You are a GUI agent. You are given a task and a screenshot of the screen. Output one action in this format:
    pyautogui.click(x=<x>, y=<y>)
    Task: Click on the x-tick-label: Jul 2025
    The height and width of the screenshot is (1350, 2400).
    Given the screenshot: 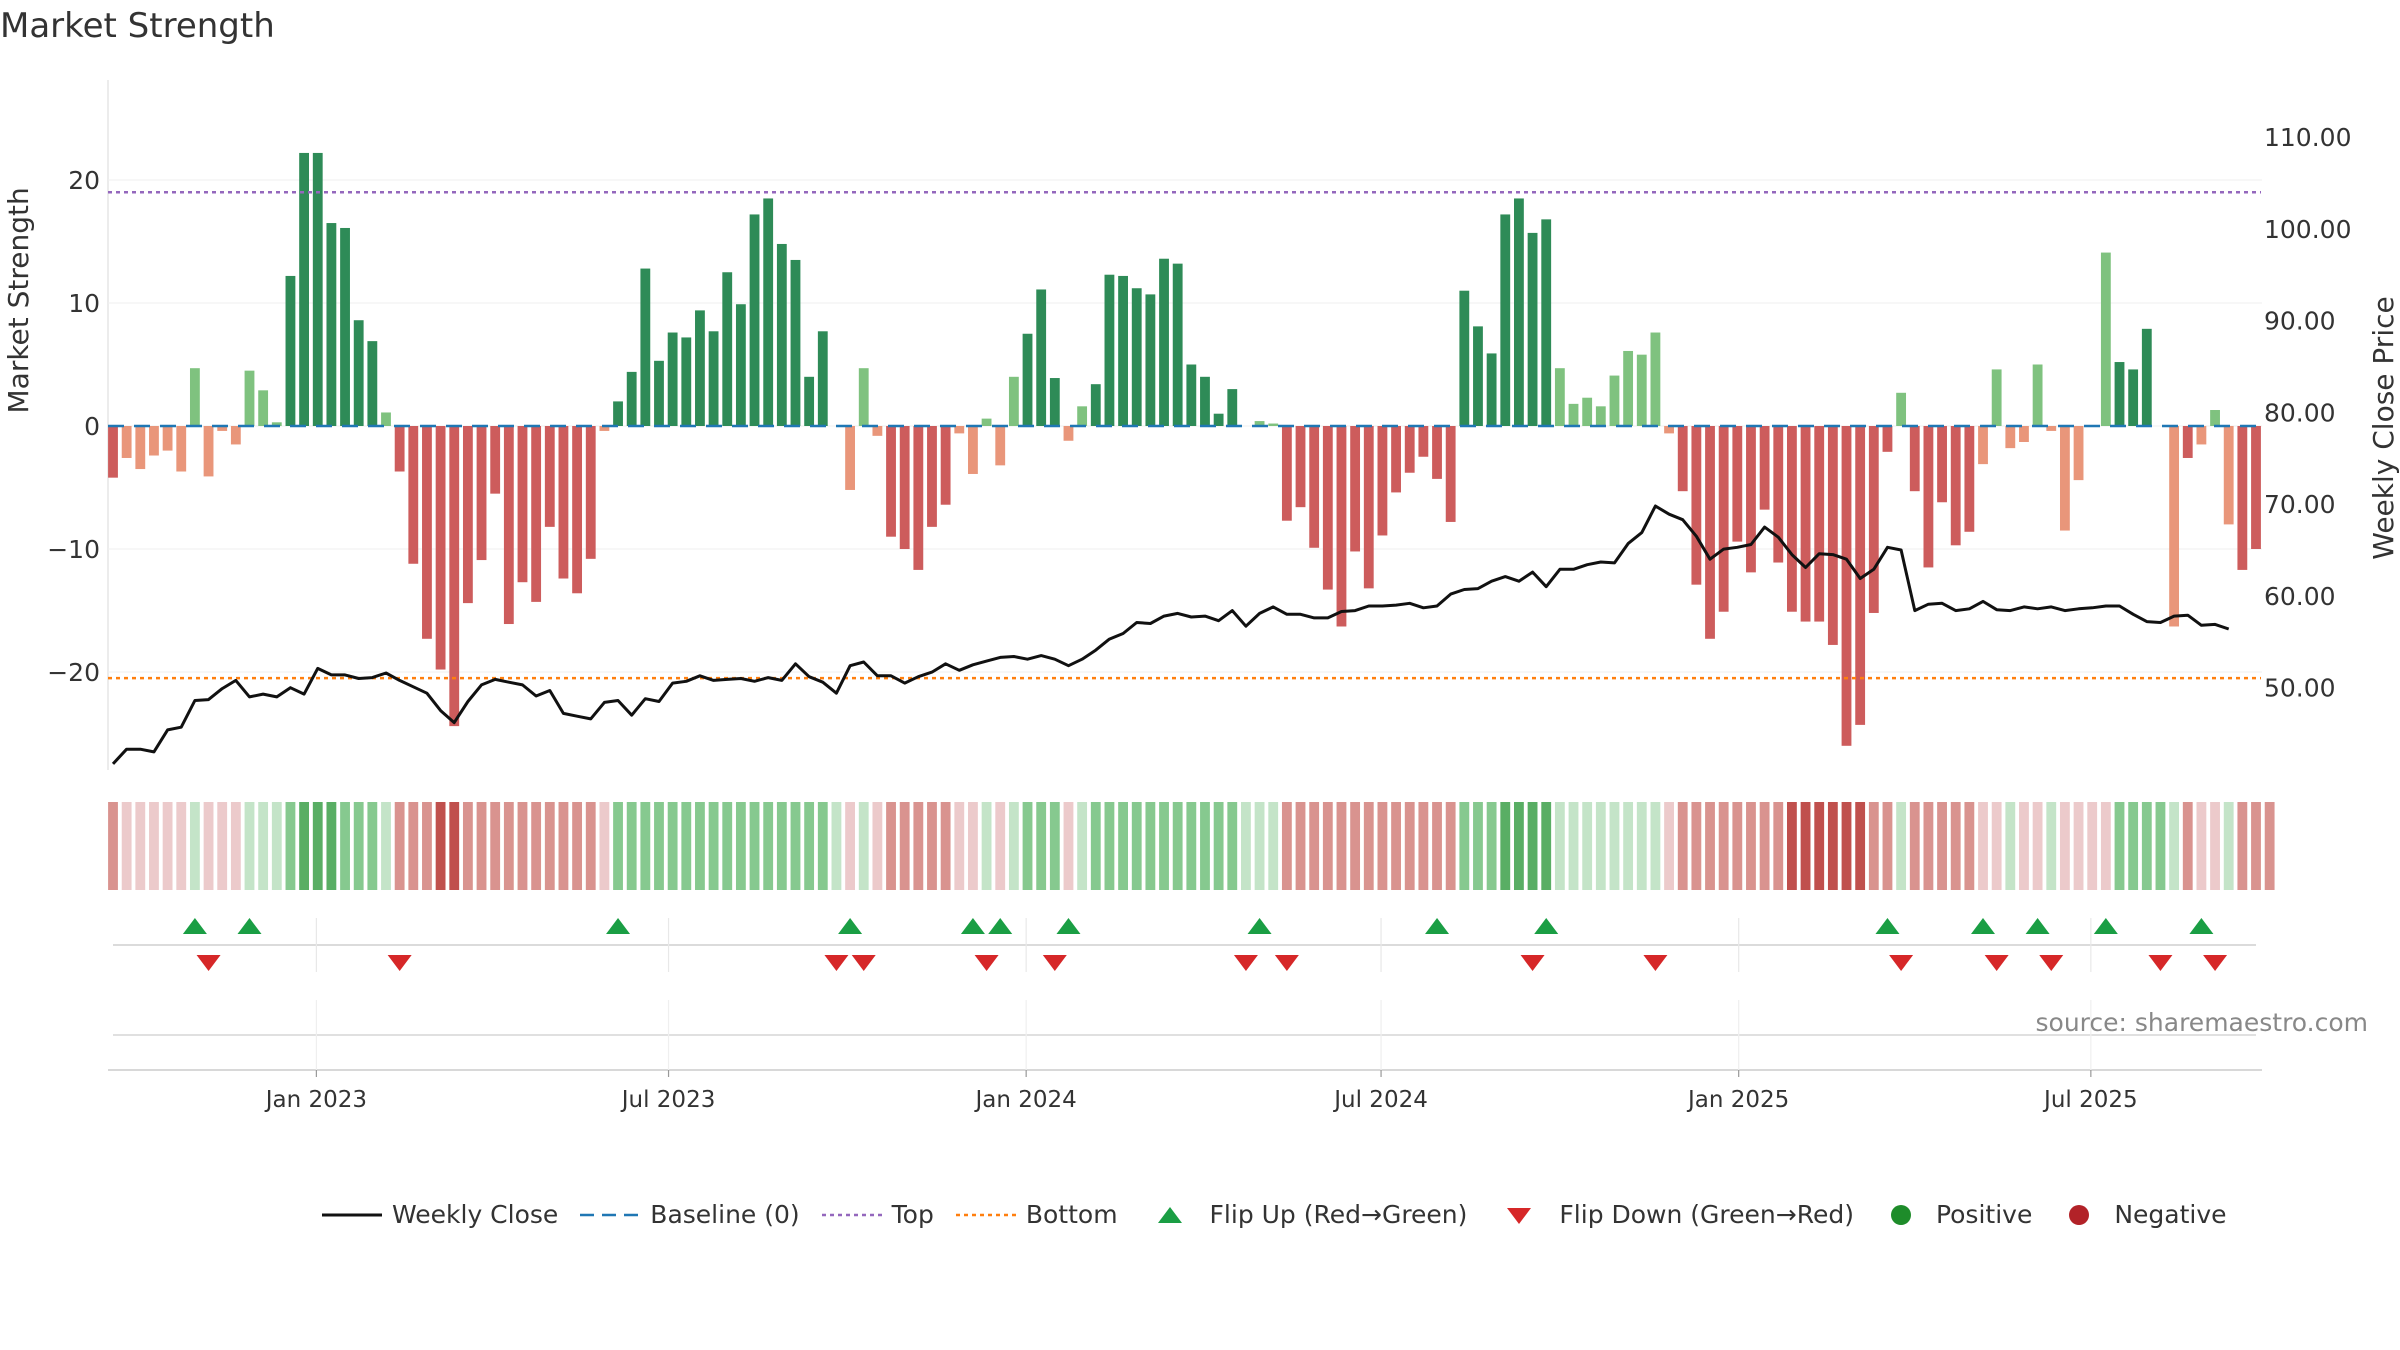 What is the action you would take?
    pyautogui.click(x=2090, y=1100)
    